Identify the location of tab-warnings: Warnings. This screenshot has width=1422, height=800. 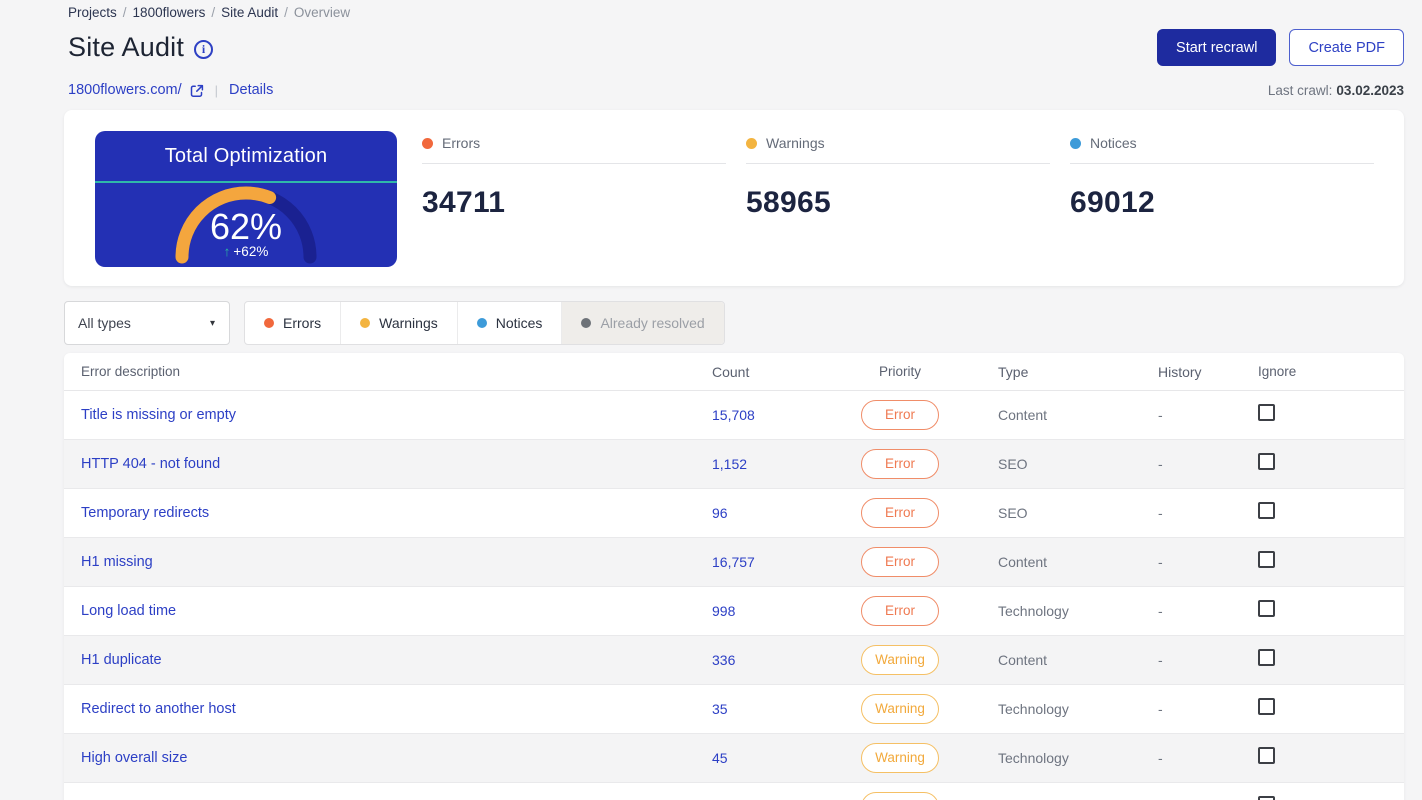
(399, 323).